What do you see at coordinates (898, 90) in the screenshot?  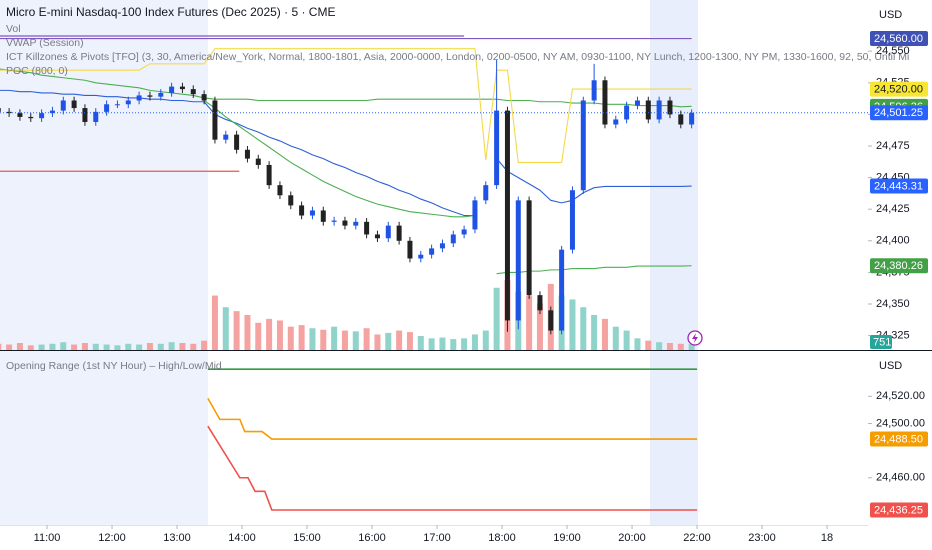 I see `price-tag-label: 24,520.00` at bounding box center [898, 90].